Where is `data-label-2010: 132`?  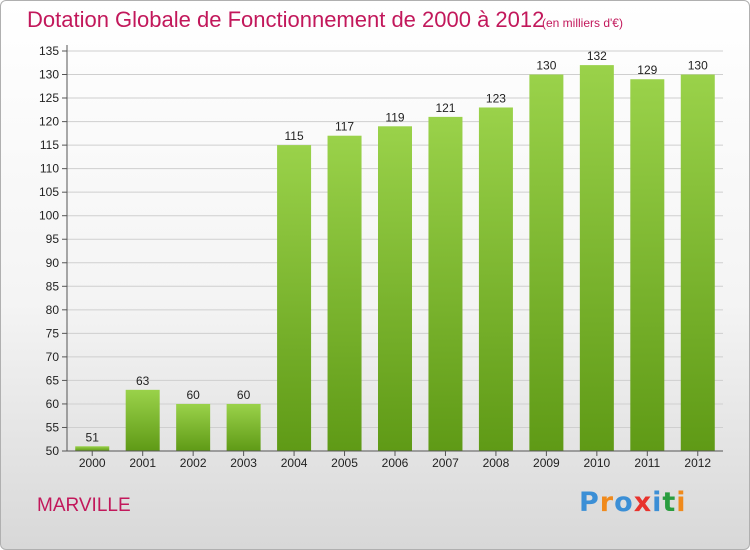 data-label-2010: 132 is located at coordinates (597, 56).